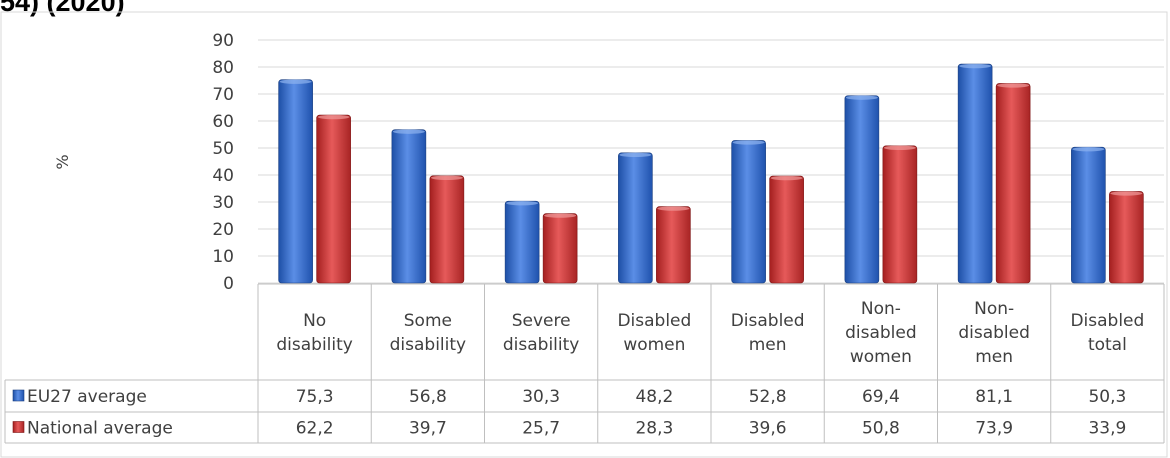 The height and width of the screenshot is (458, 1170). What do you see at coordinates (541, 397) in the screenshot?
I see `data-value-label: 30,3` at bounding box center [541, 397].